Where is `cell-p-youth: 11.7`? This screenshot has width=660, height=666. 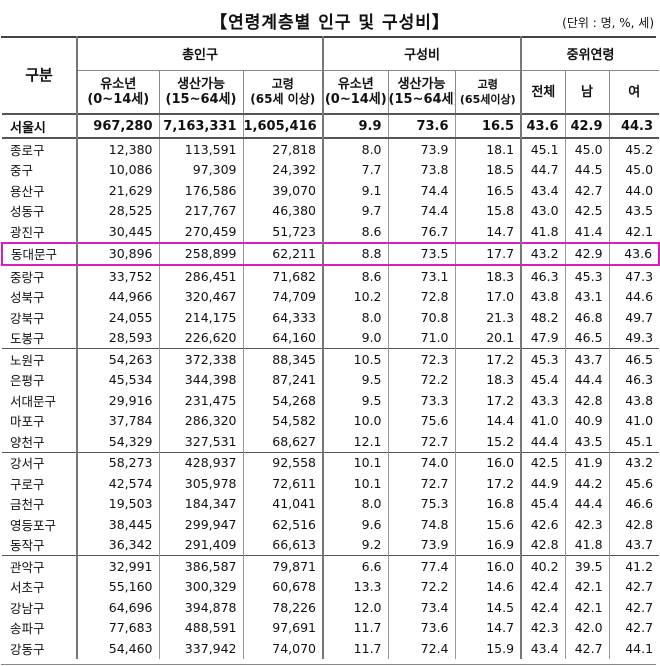 cell-p-youth: 11.7 is located at coordinates (355, 627).